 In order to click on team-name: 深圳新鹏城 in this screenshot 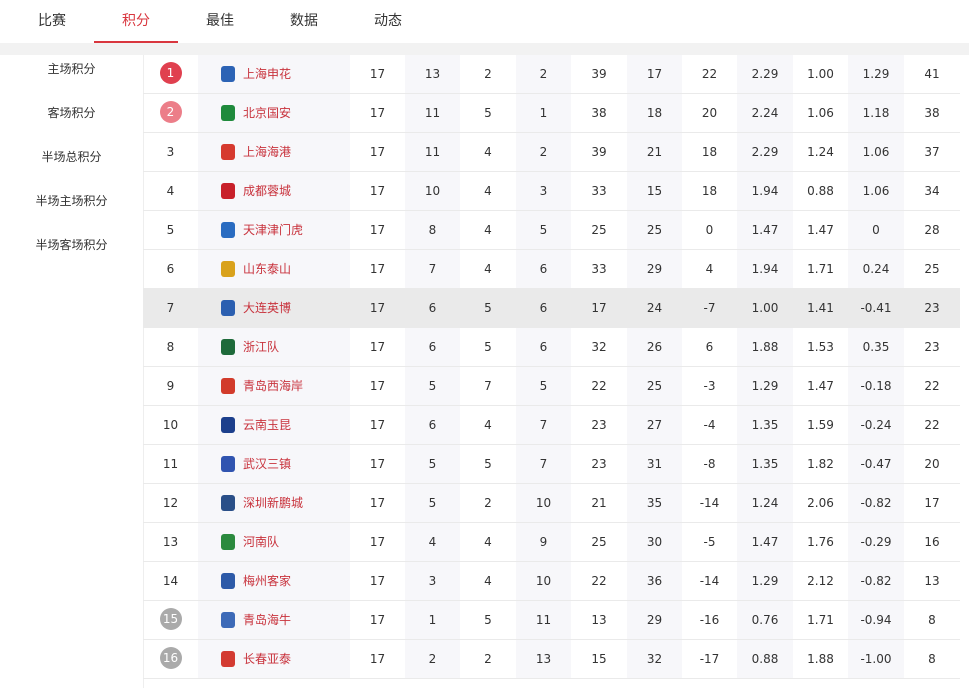, I will do `click(273, 503)`.